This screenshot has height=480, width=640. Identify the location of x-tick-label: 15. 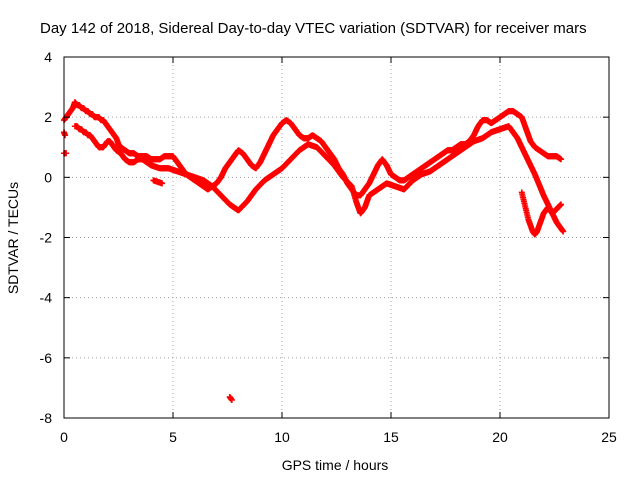
(391, 437).